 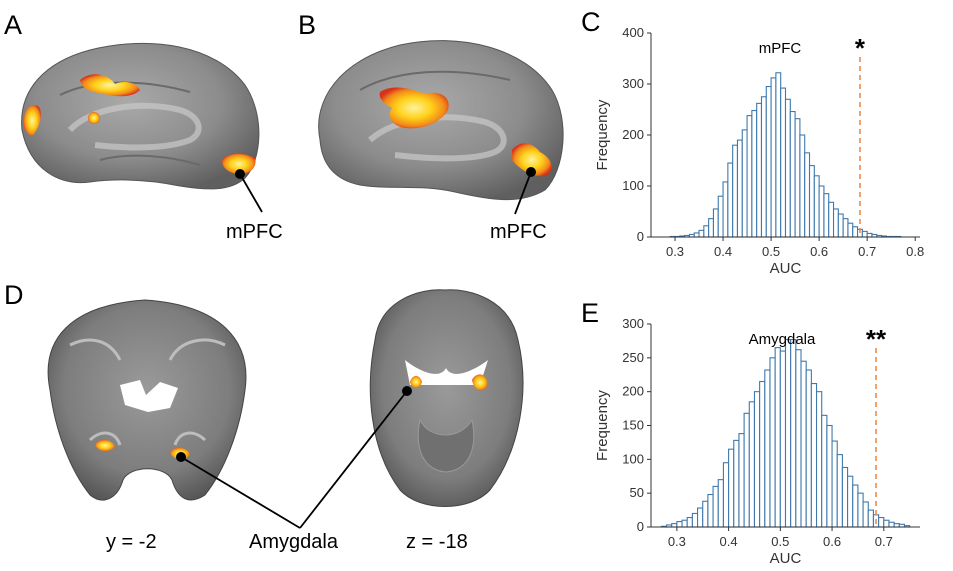 I want to click on x-tick-label: 0.4, so click(x=723, y=251).